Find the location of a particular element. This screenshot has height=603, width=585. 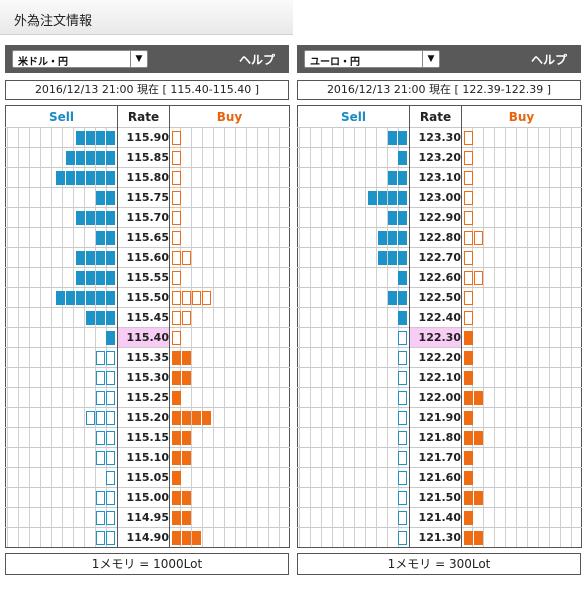

rate-cell: 115.20 is located at coordinates (143, 417).